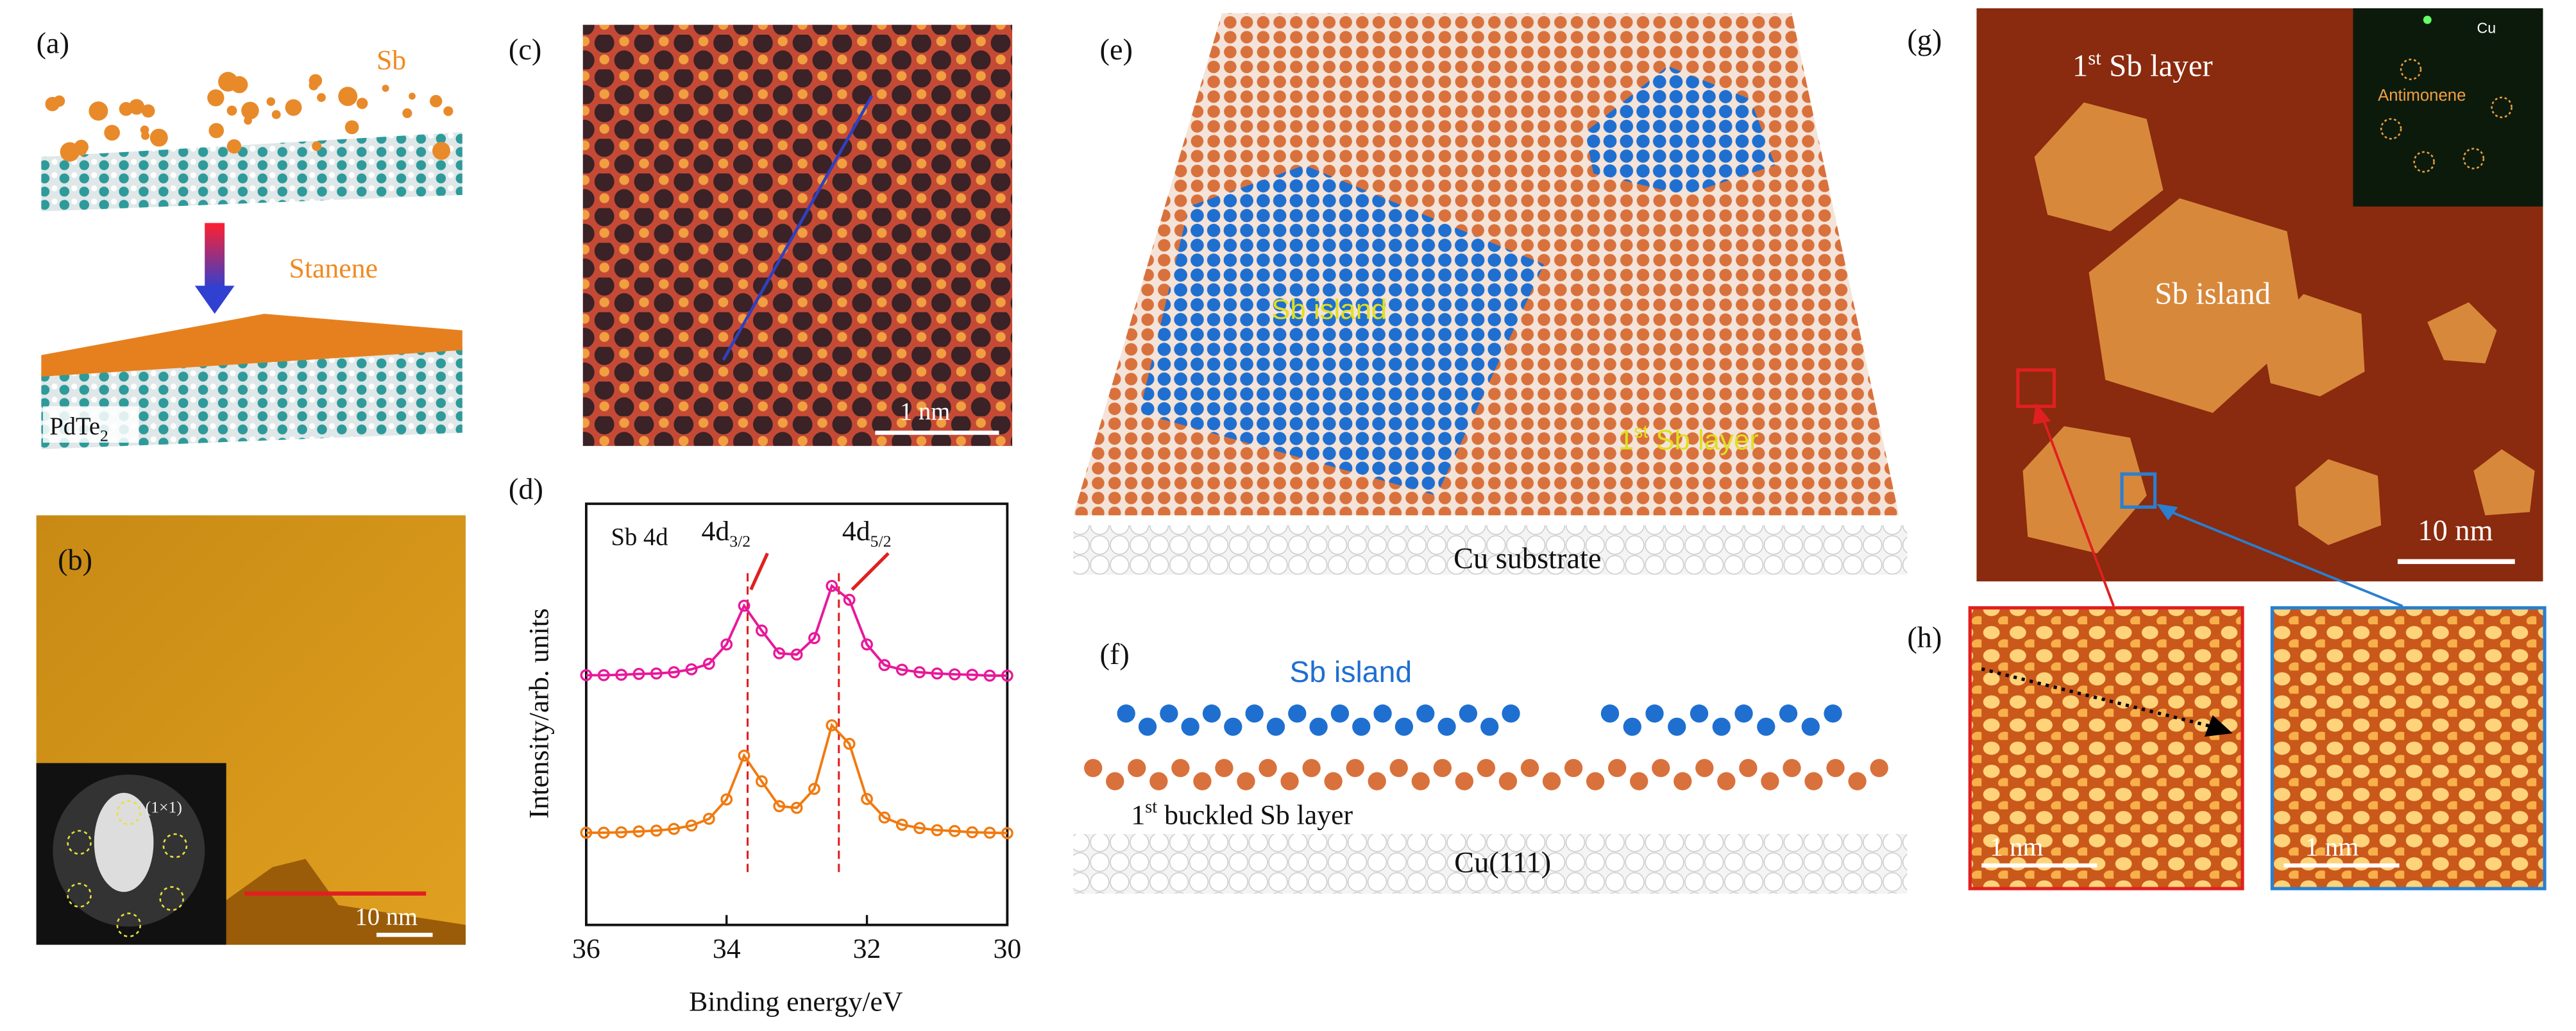 The height and width of the screenshot is (1031, 2576). Describe the element at coordinates (386, 917) in the screenshot. I see `scale-label: 10 nm` at that location.